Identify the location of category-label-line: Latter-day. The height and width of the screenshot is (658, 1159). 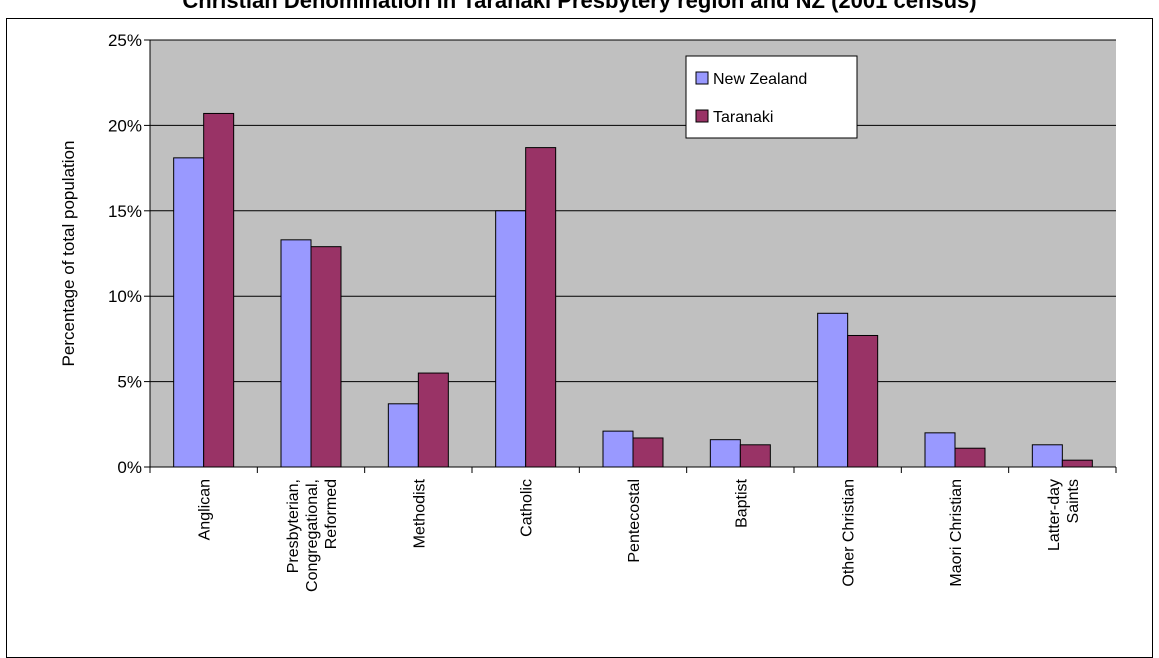
(1054, 515).